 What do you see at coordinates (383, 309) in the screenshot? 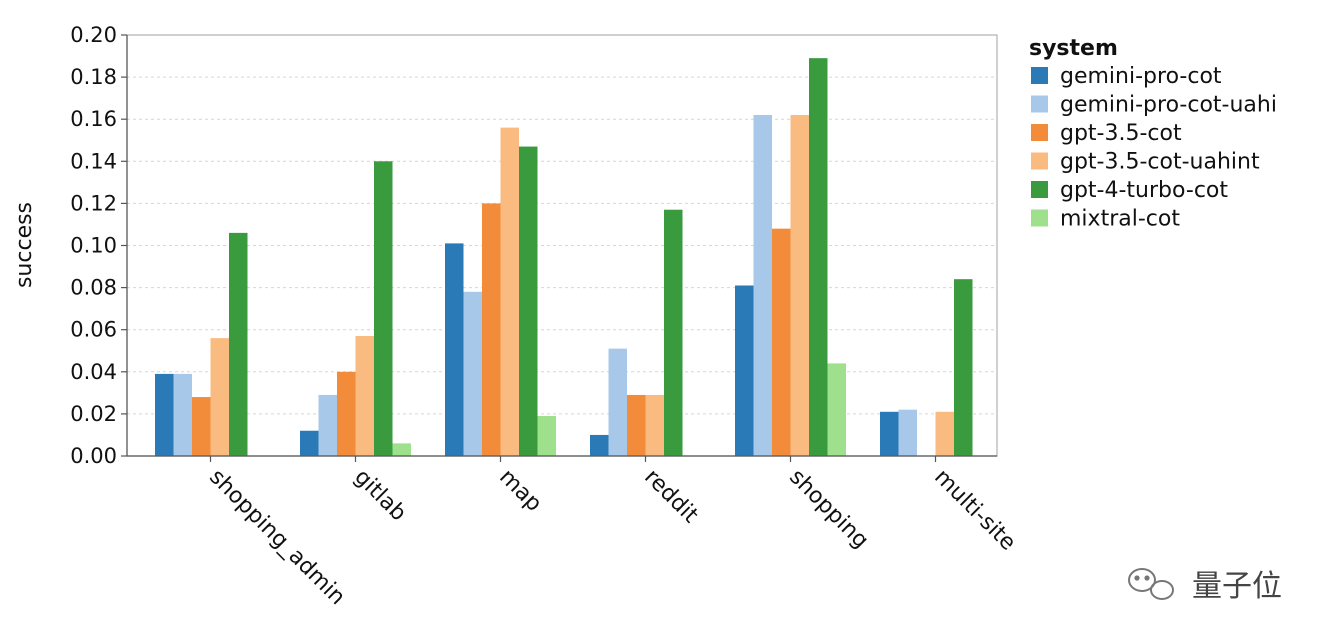
I see `bar-gpt-4-turbo-cot-gitlab` at bounding box center [383, 309].